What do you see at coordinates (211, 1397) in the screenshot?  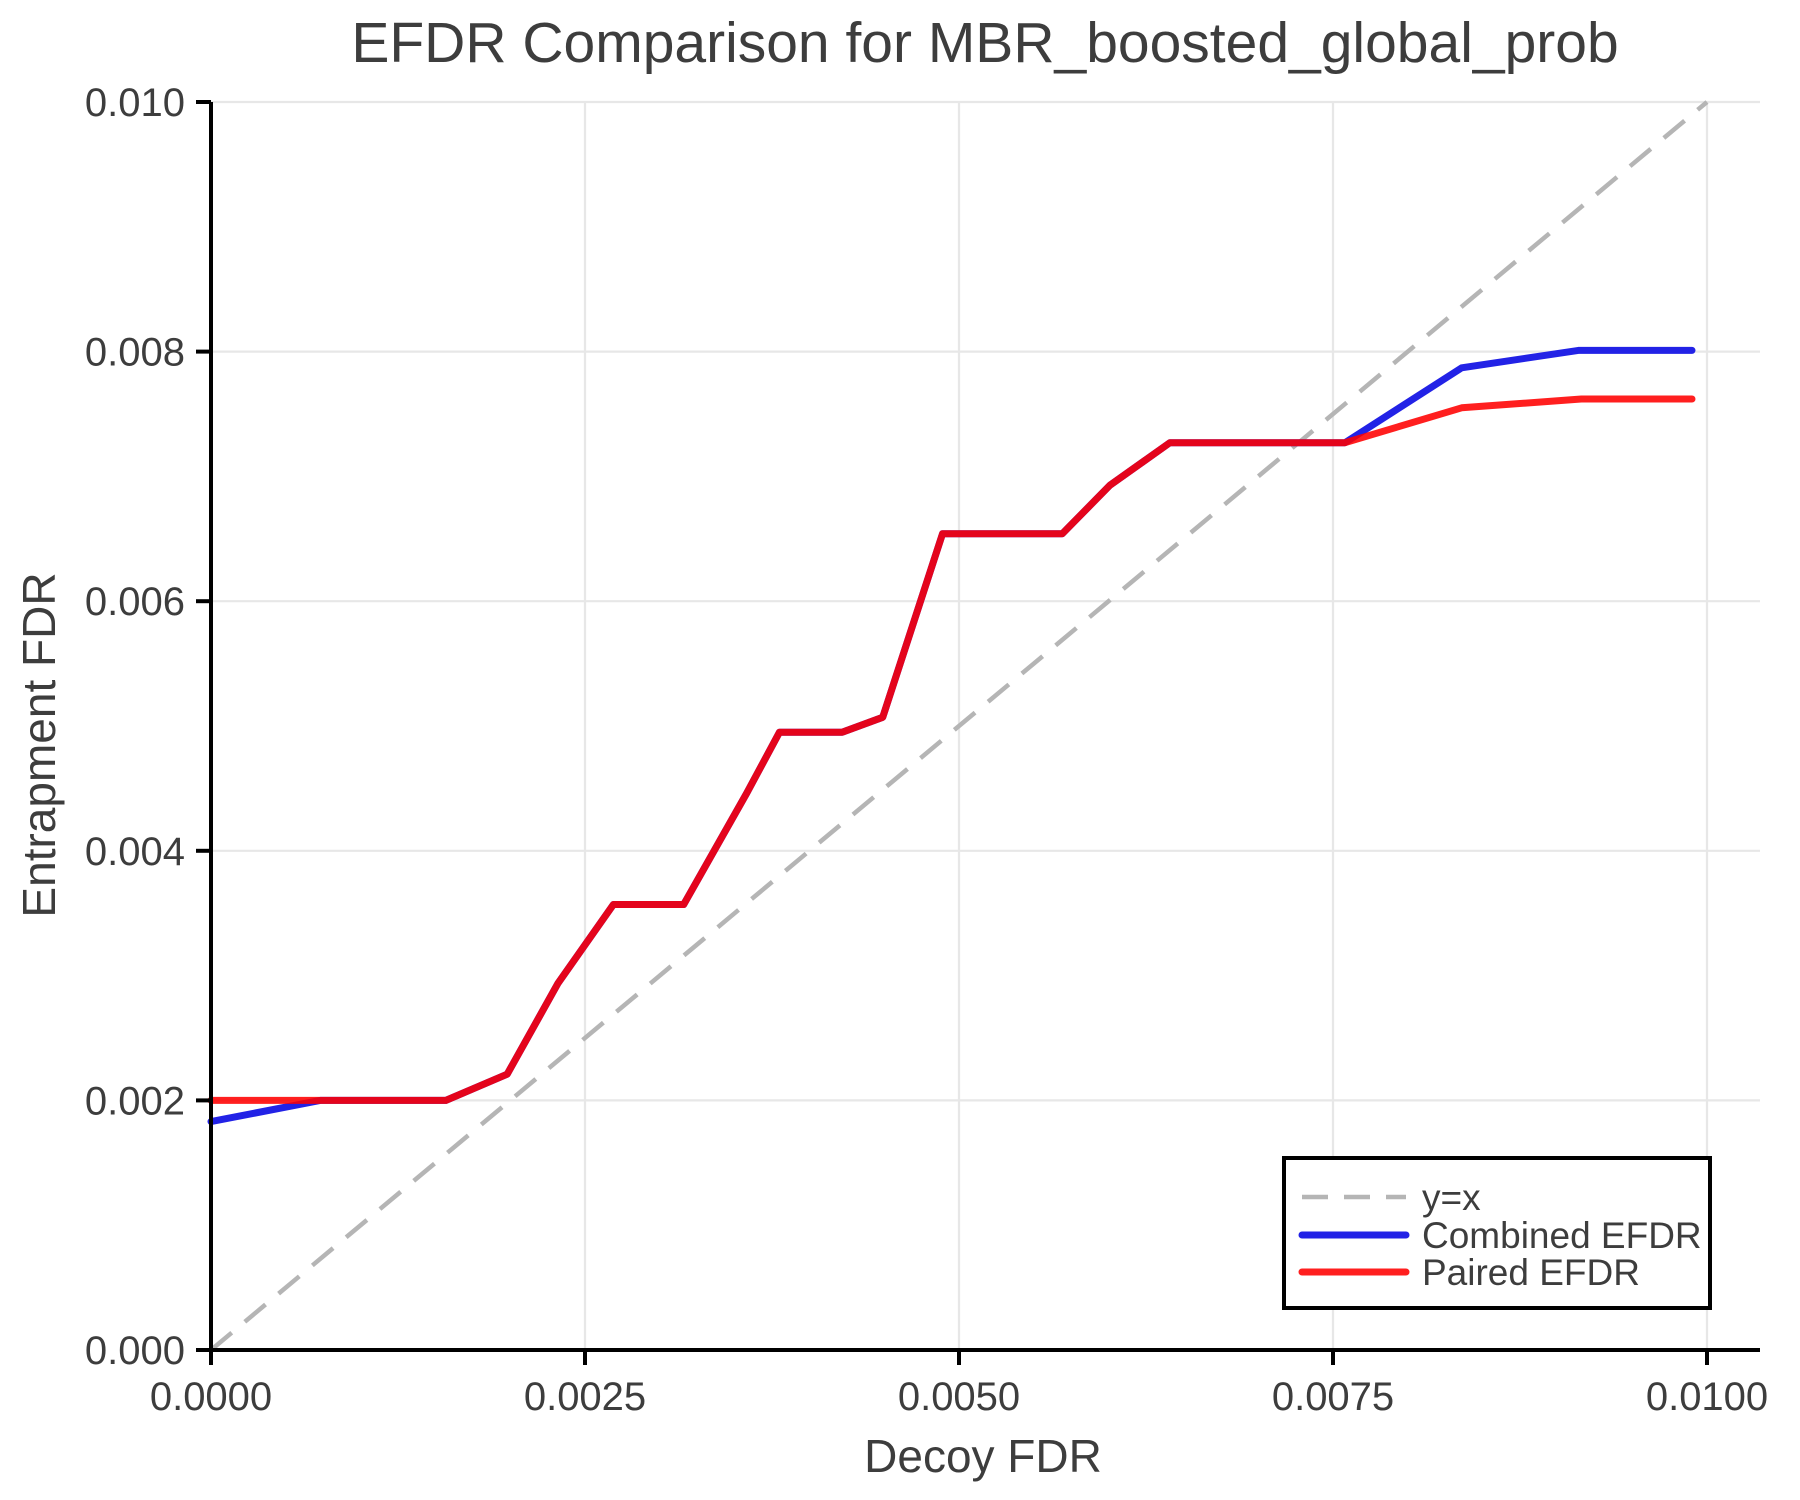 I see `x-tick-label: 0.0000` at bounding box center [211, 1397].